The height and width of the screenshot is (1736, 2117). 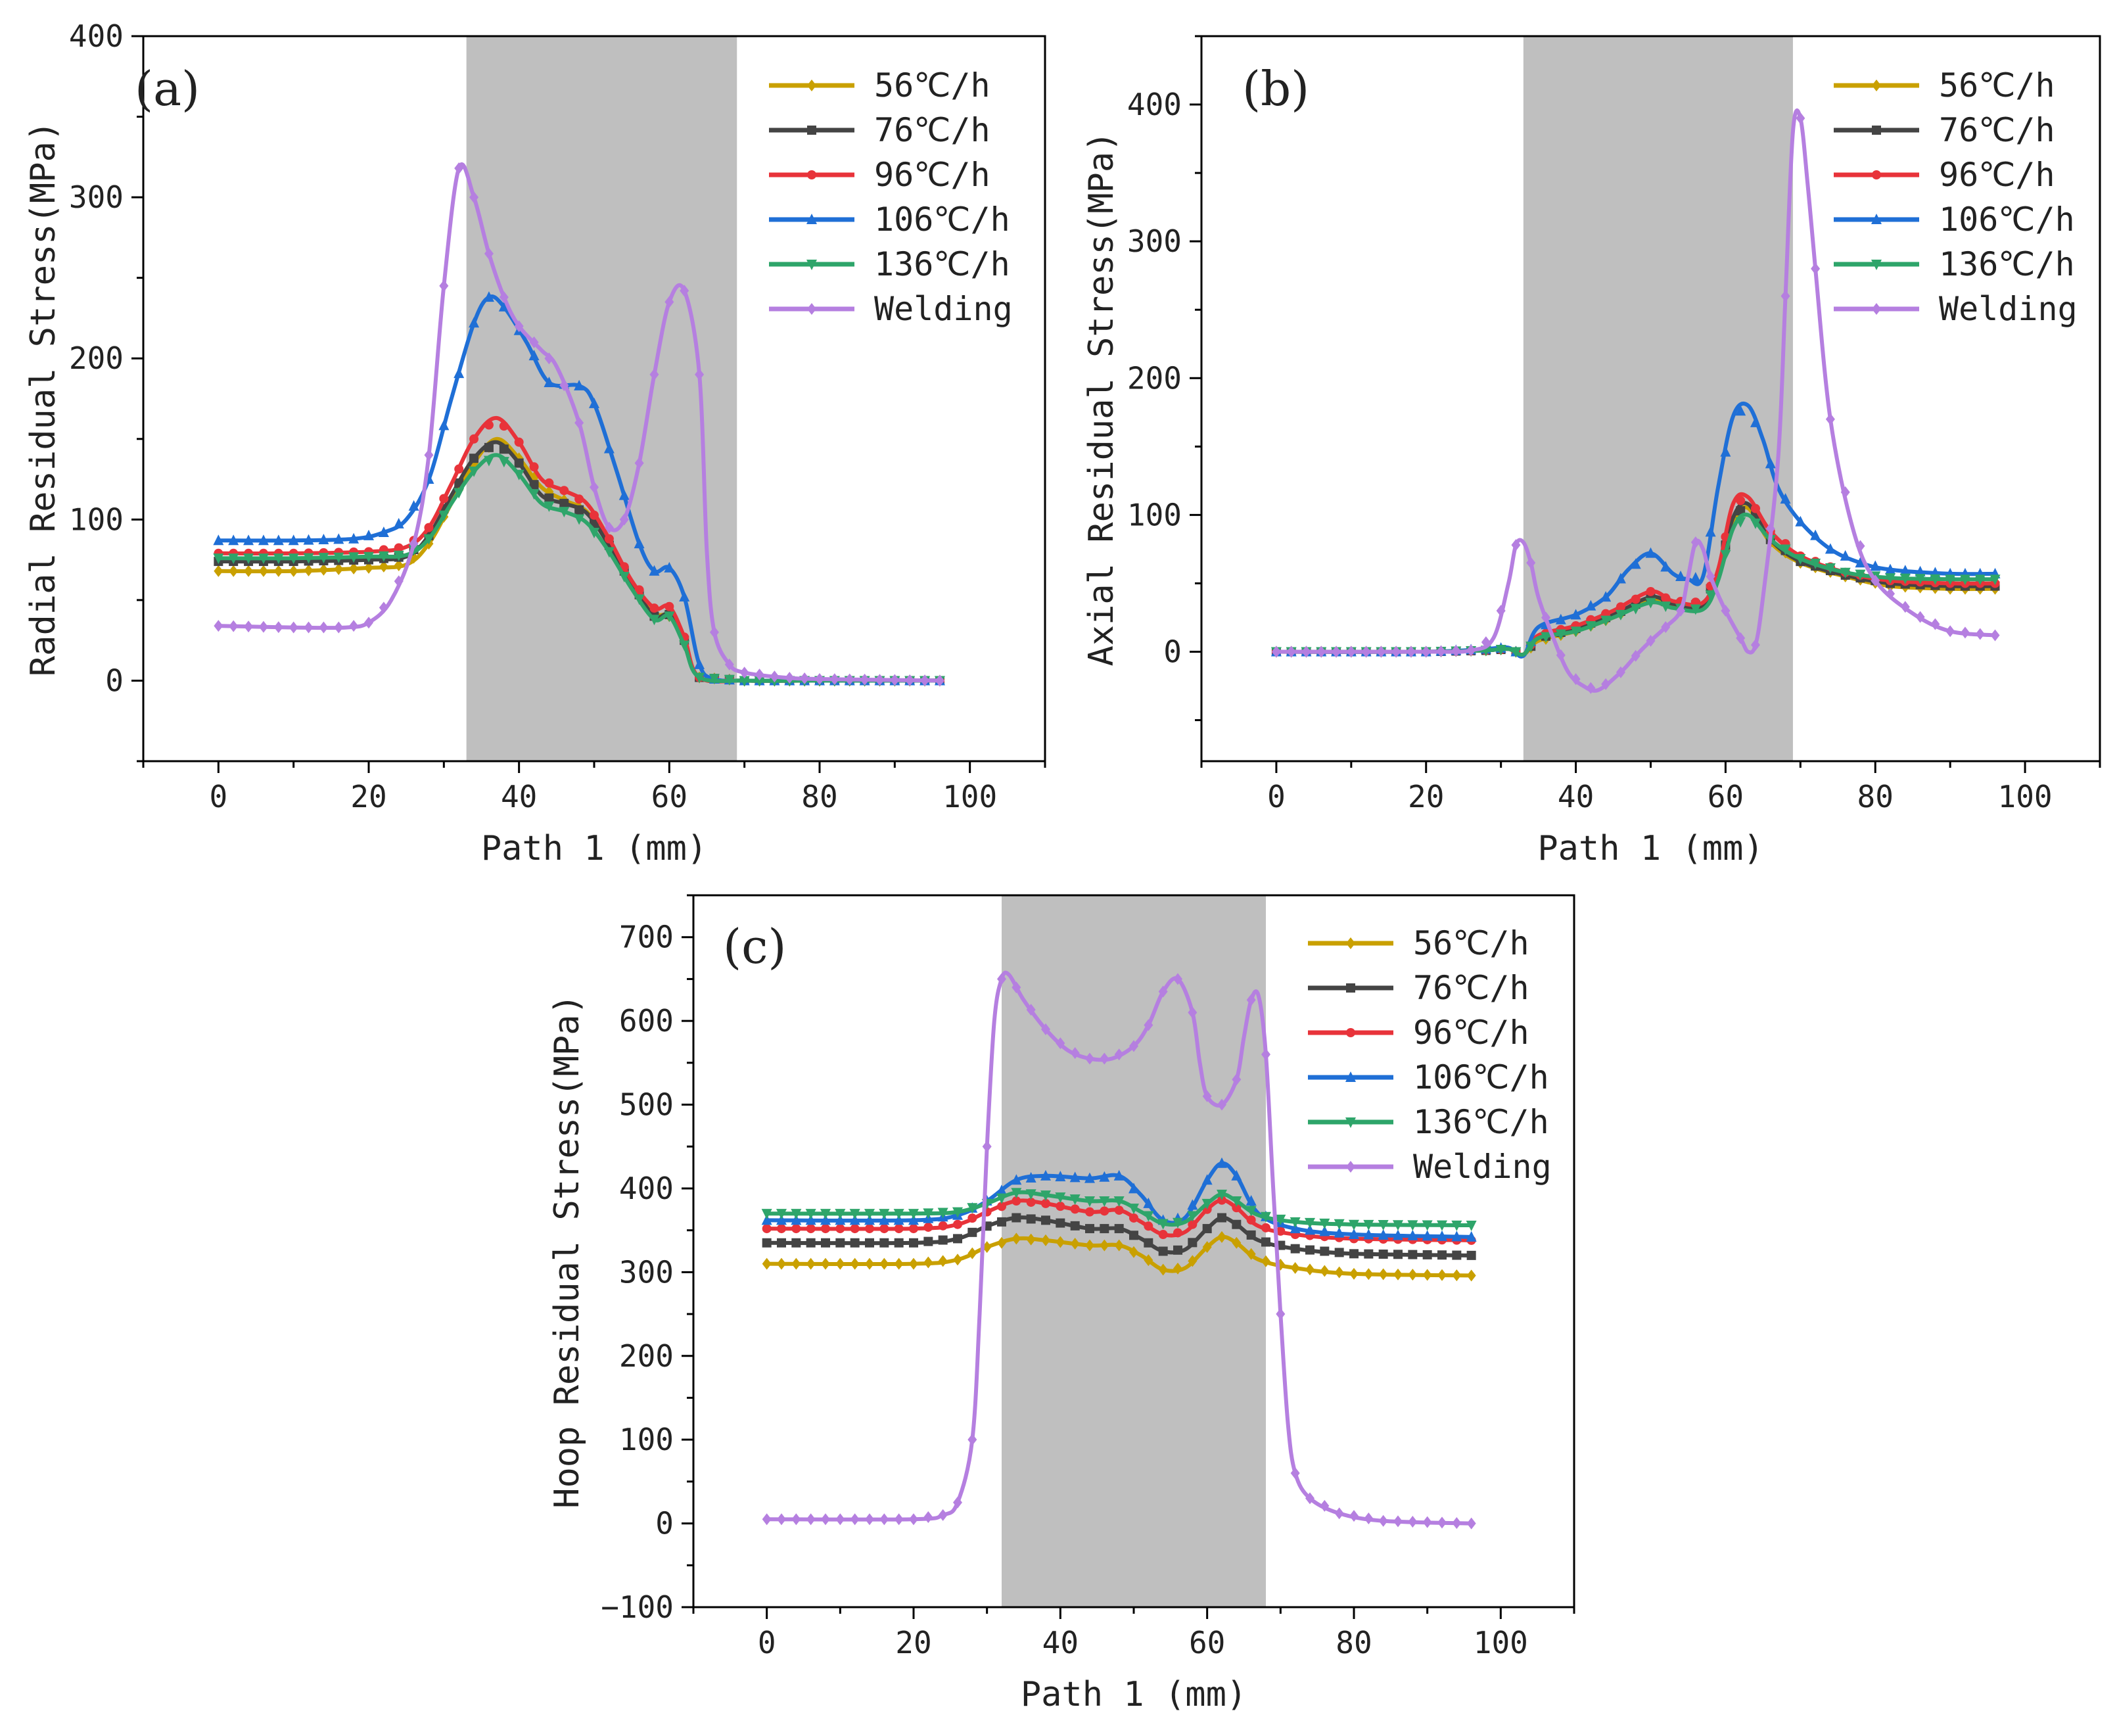 What do you see at coordinates (646, 1356) in the screenshot?
I see `y-tick-label: 200` at bounding box center [646, 1356].